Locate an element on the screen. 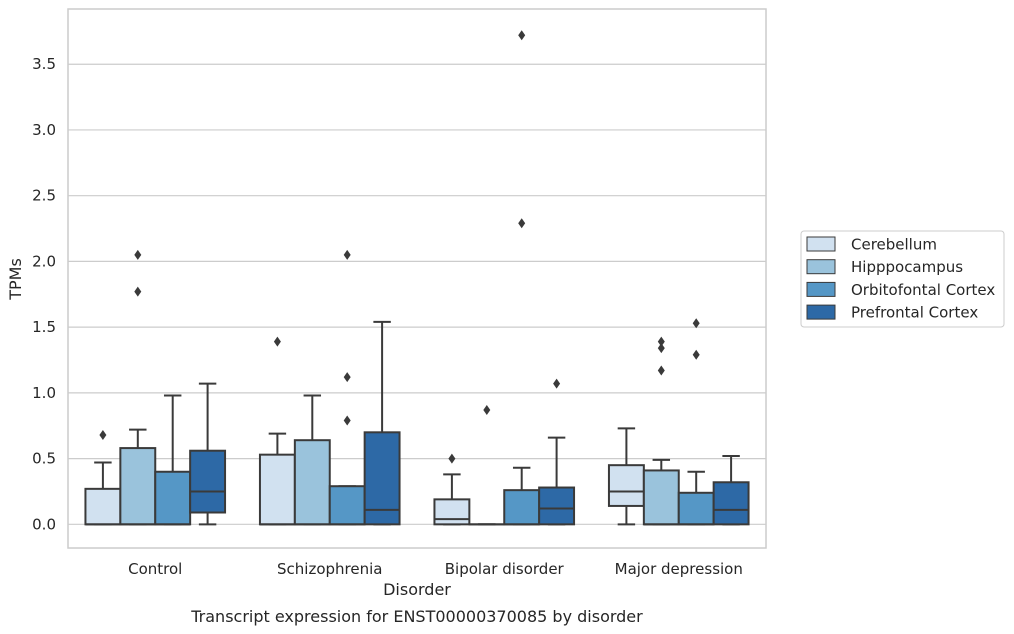  legend-label: Hipppocampus is located at coordinates (907, 267).